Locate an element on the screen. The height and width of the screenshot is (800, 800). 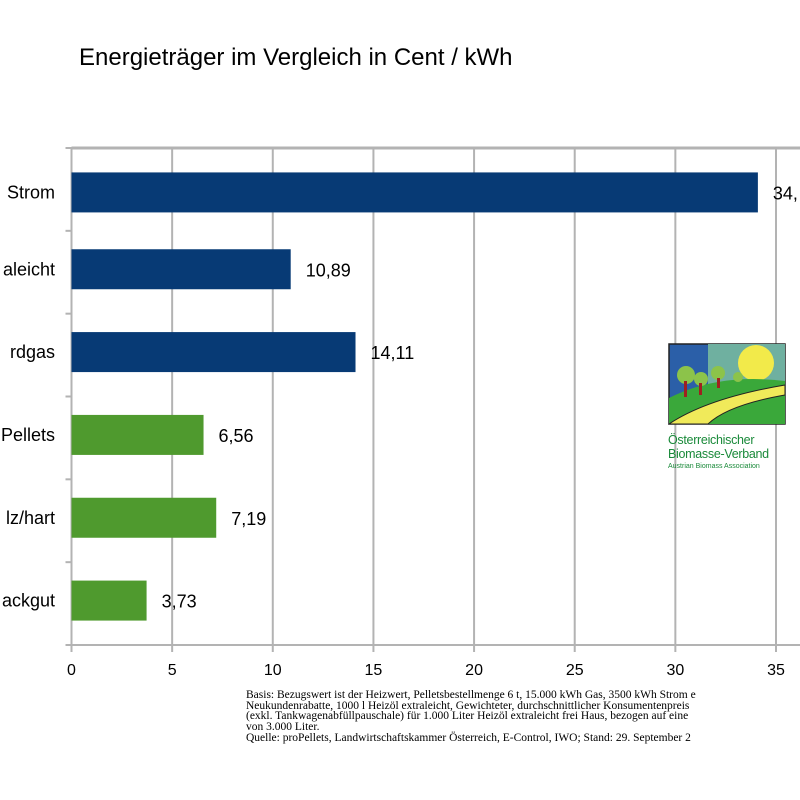
category-label: Pellets is located at coordinates (28, 435).